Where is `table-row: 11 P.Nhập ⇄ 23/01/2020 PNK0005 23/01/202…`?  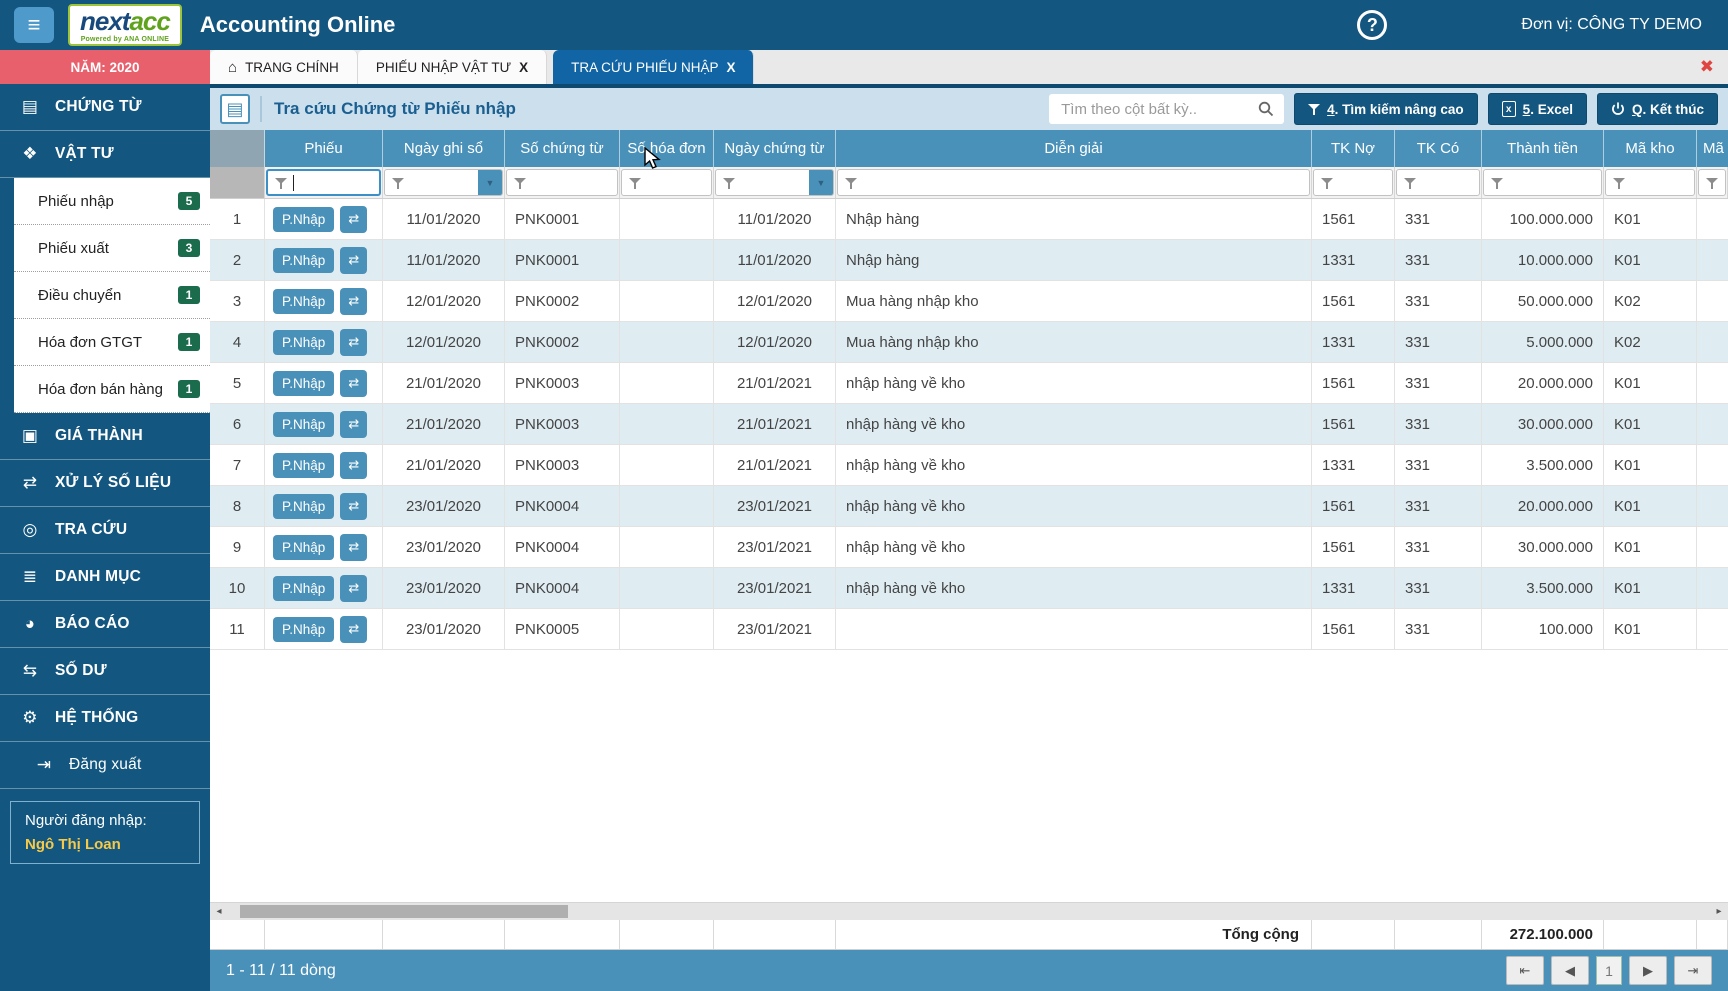 table-row: 11 P.Nhập ⇄ 23/01/2020 PNK0005 23/01/202… is located at coordinates (969, 629).